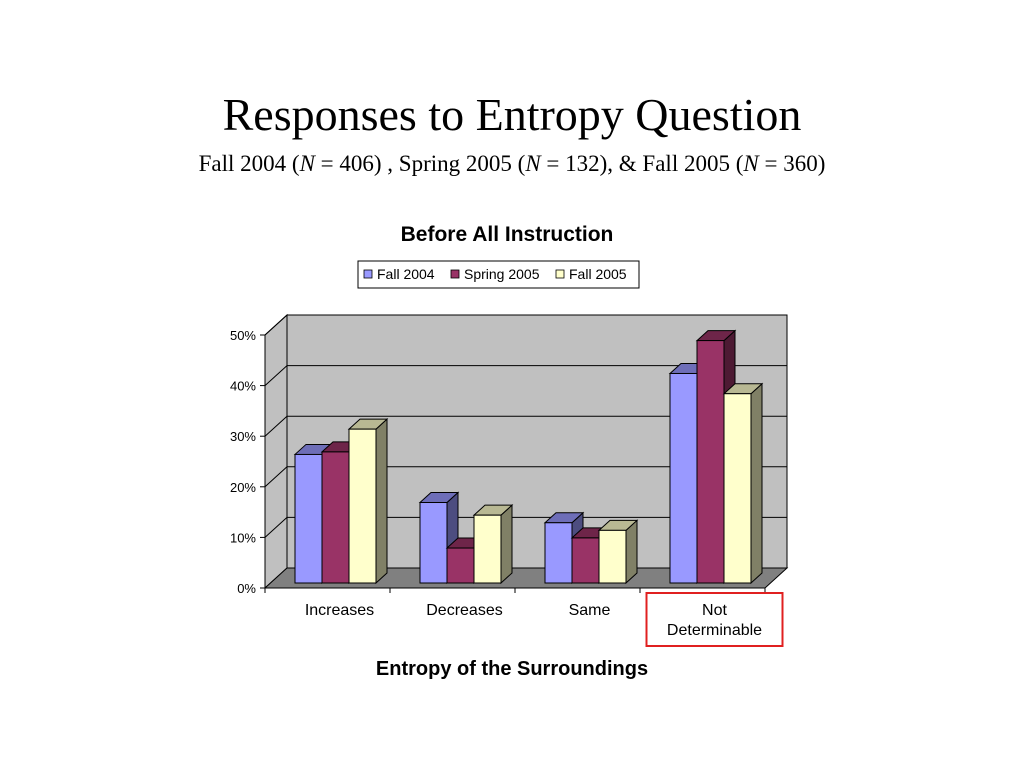 The width and height of the screenshot is (1024, 768). Describe the element at coordinates (502, 274) in the screenshot. I see `legend-label: Spring 2005` at that location.